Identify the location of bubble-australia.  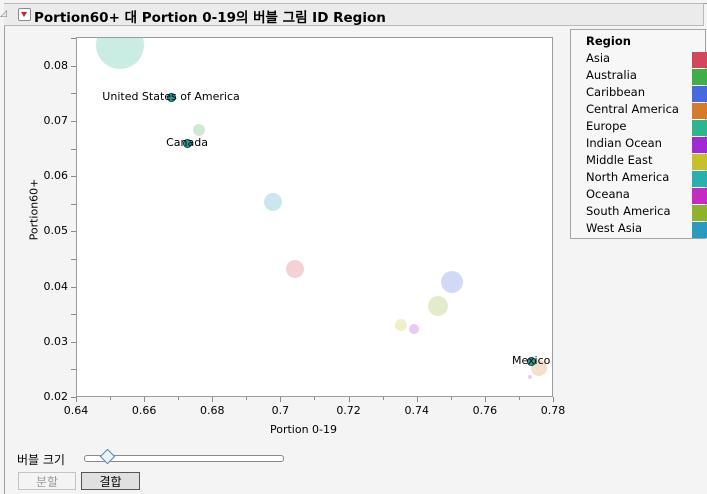
(198, 129).